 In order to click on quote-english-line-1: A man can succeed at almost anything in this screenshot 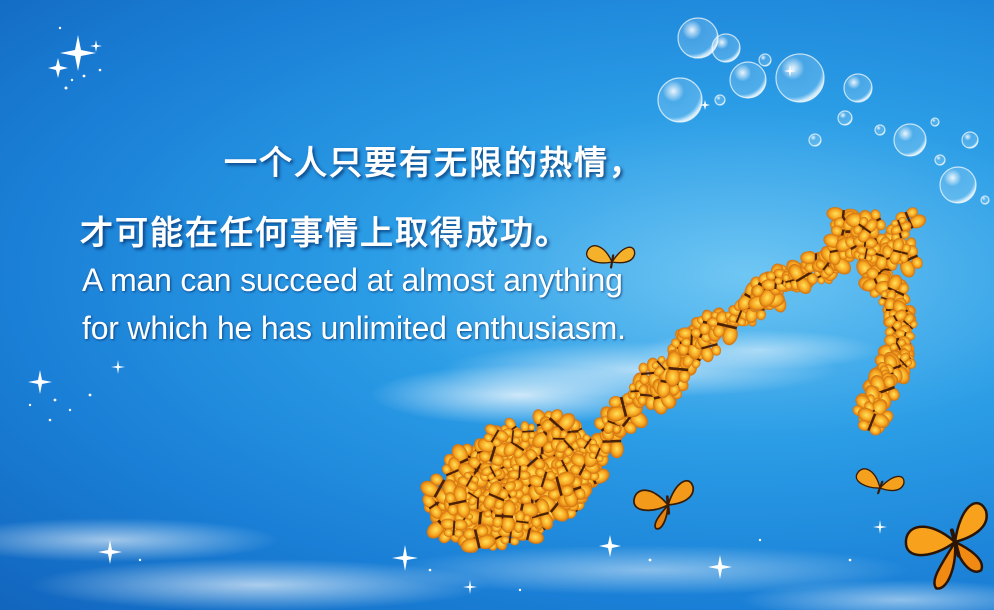, I will do `click(352, 280)`.